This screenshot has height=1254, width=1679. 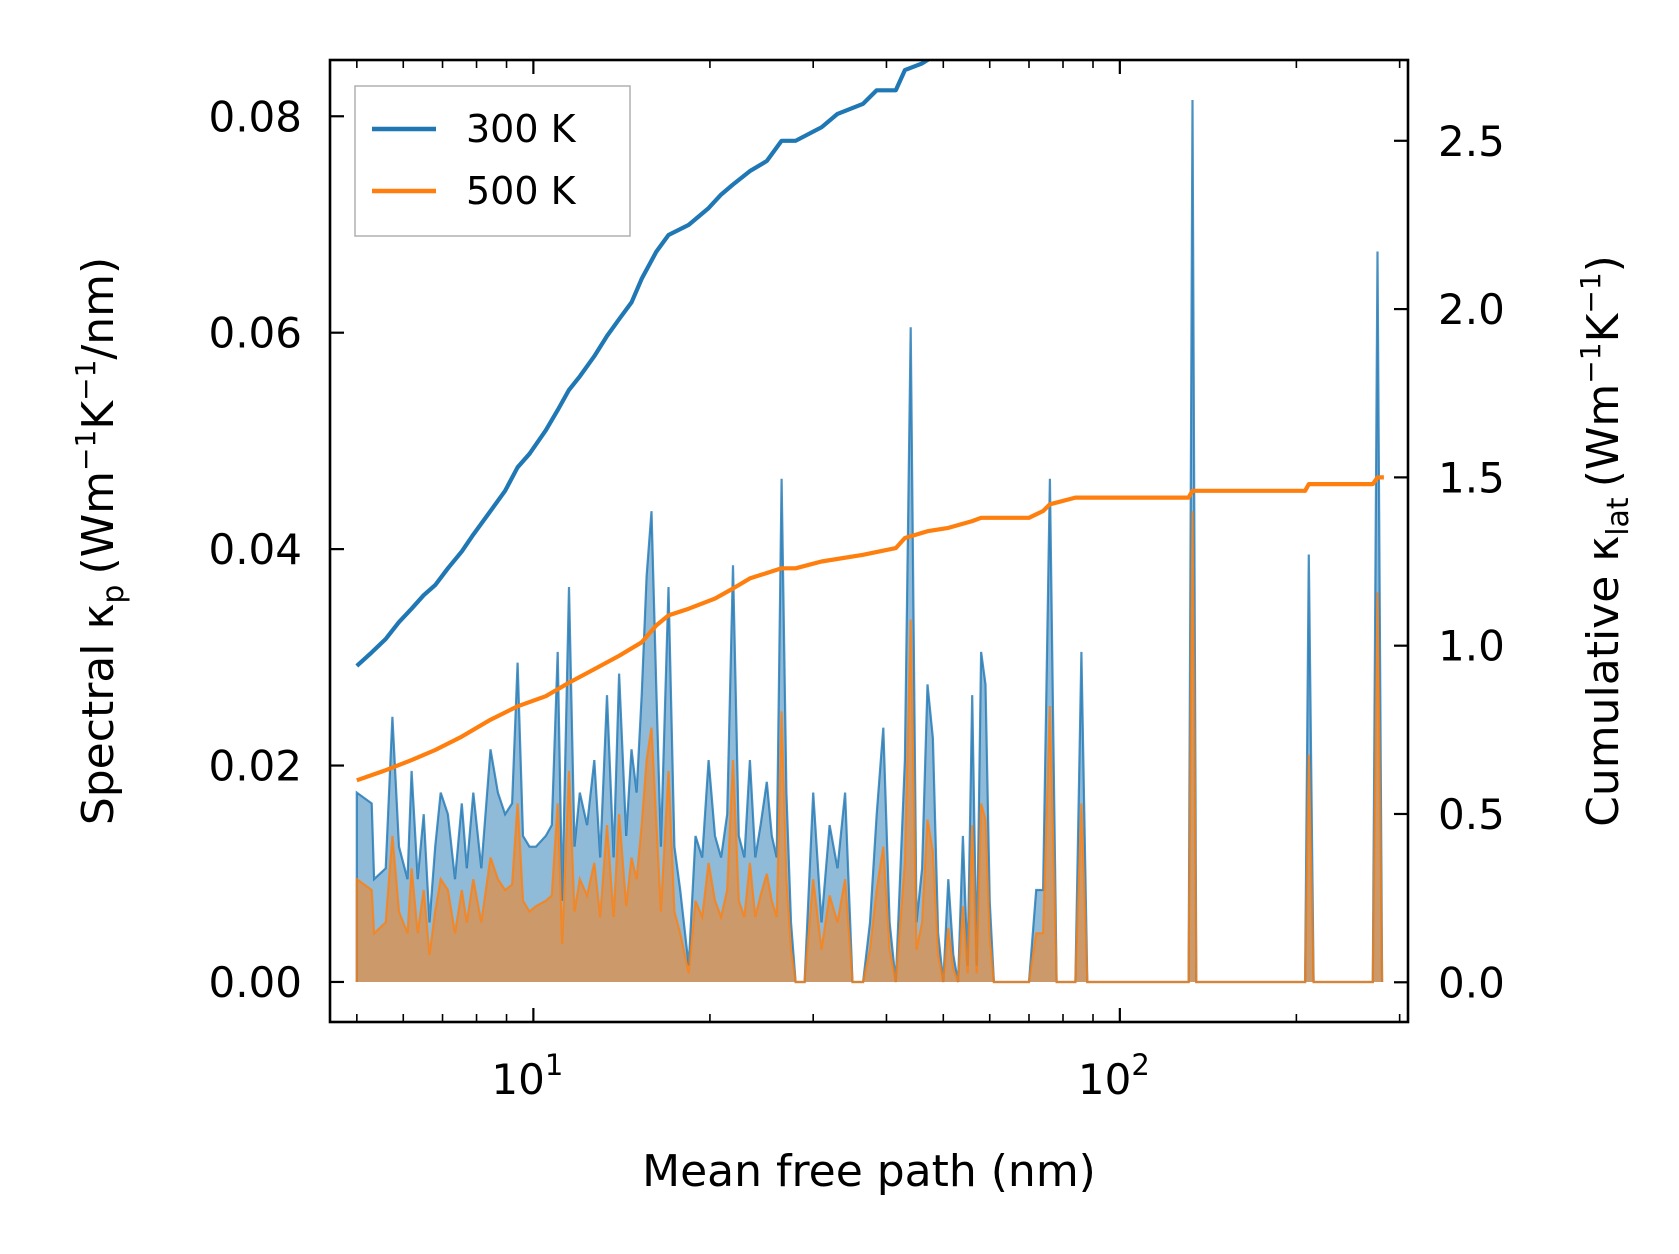 I want to click on y-right-tick-label: 2.0, so click(x=1471, y=309).